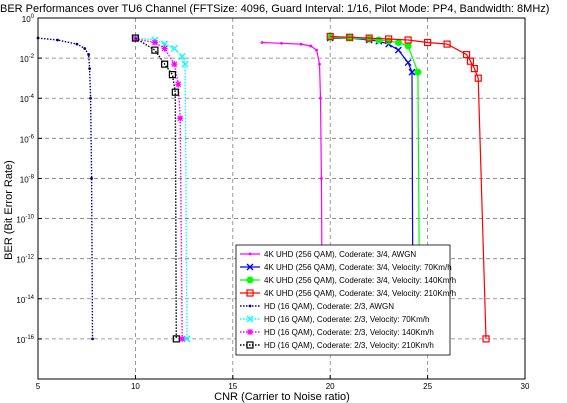  Describe the element at coordinates (32, 57) in the screenshot. I see `y-tick-exponent: -2` at that location.